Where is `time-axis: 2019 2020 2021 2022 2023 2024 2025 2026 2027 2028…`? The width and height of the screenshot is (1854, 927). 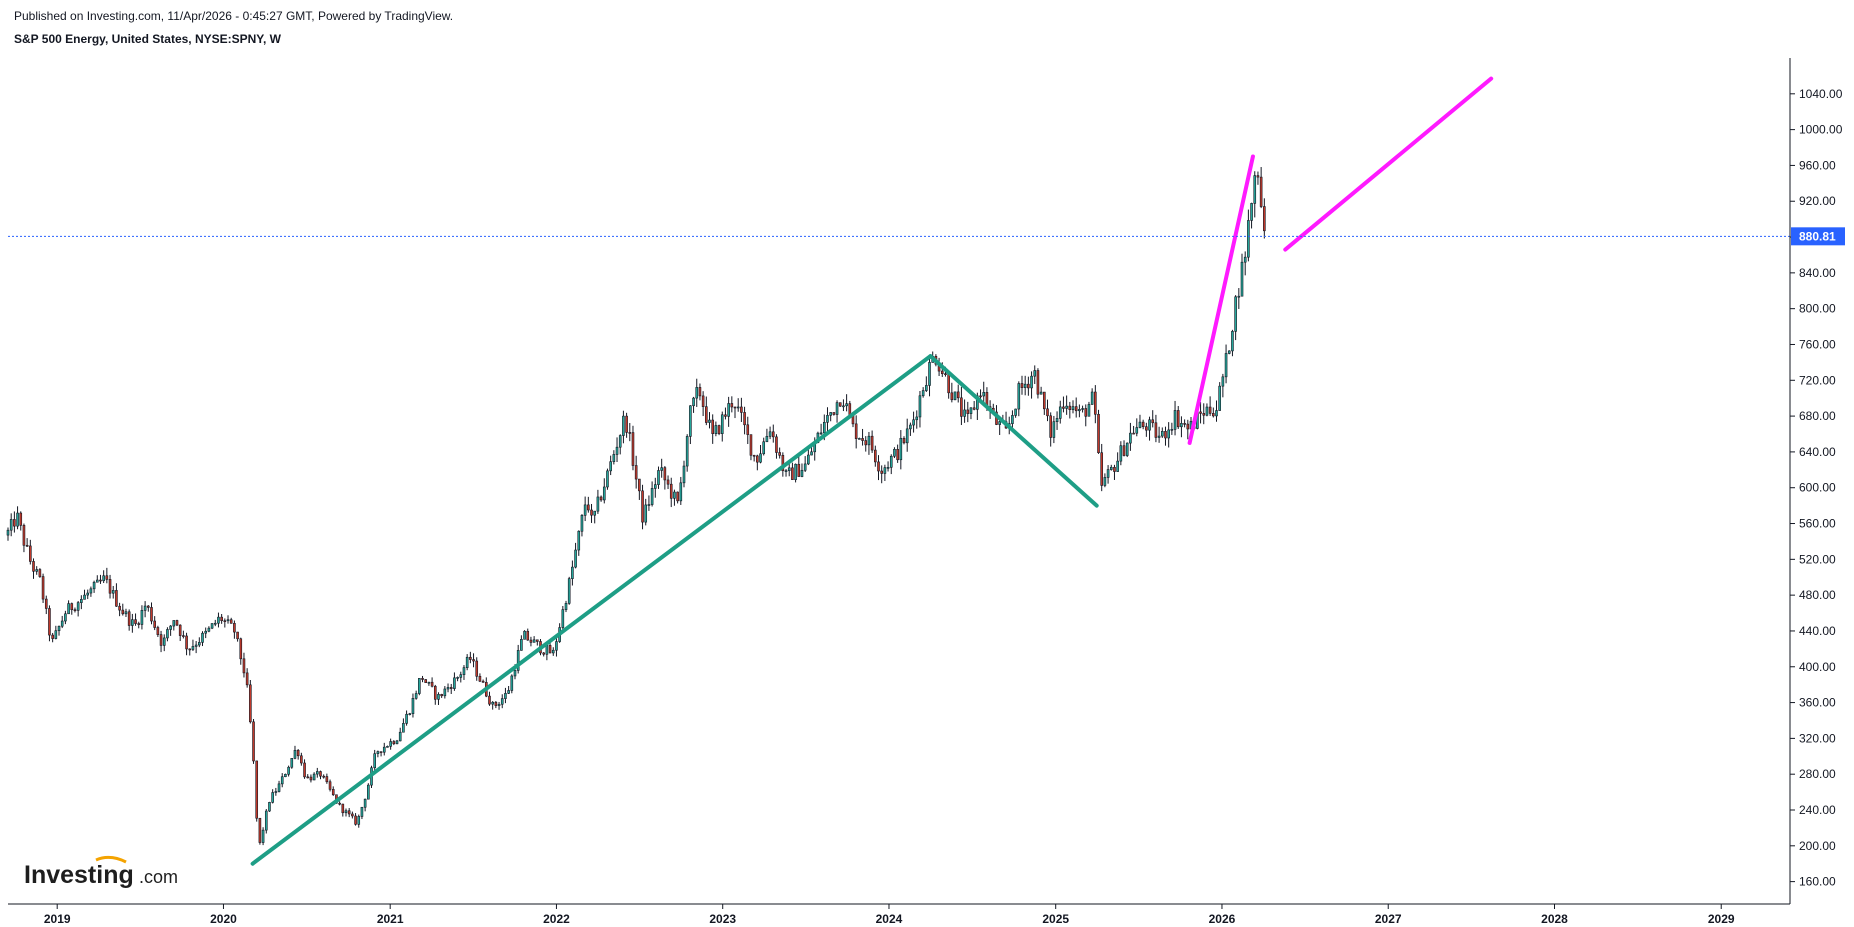 time-axis: 2019 2020 2021 2022 2023 2024 2025 2026 2027 2028… is located at coordinates (899, 914).